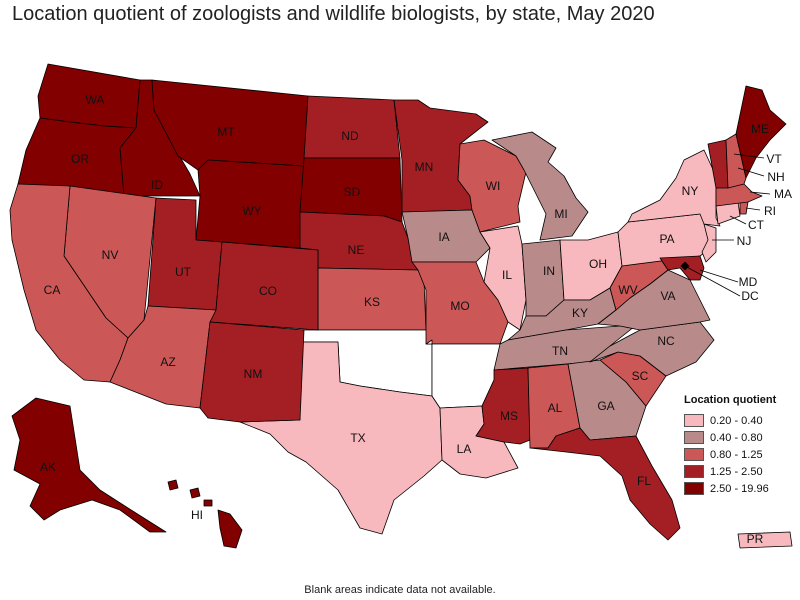  What do you see at coordinates (744, 241) in the screenshot?
I see `label-NJ: NJ` at bounding box center [744, 241].